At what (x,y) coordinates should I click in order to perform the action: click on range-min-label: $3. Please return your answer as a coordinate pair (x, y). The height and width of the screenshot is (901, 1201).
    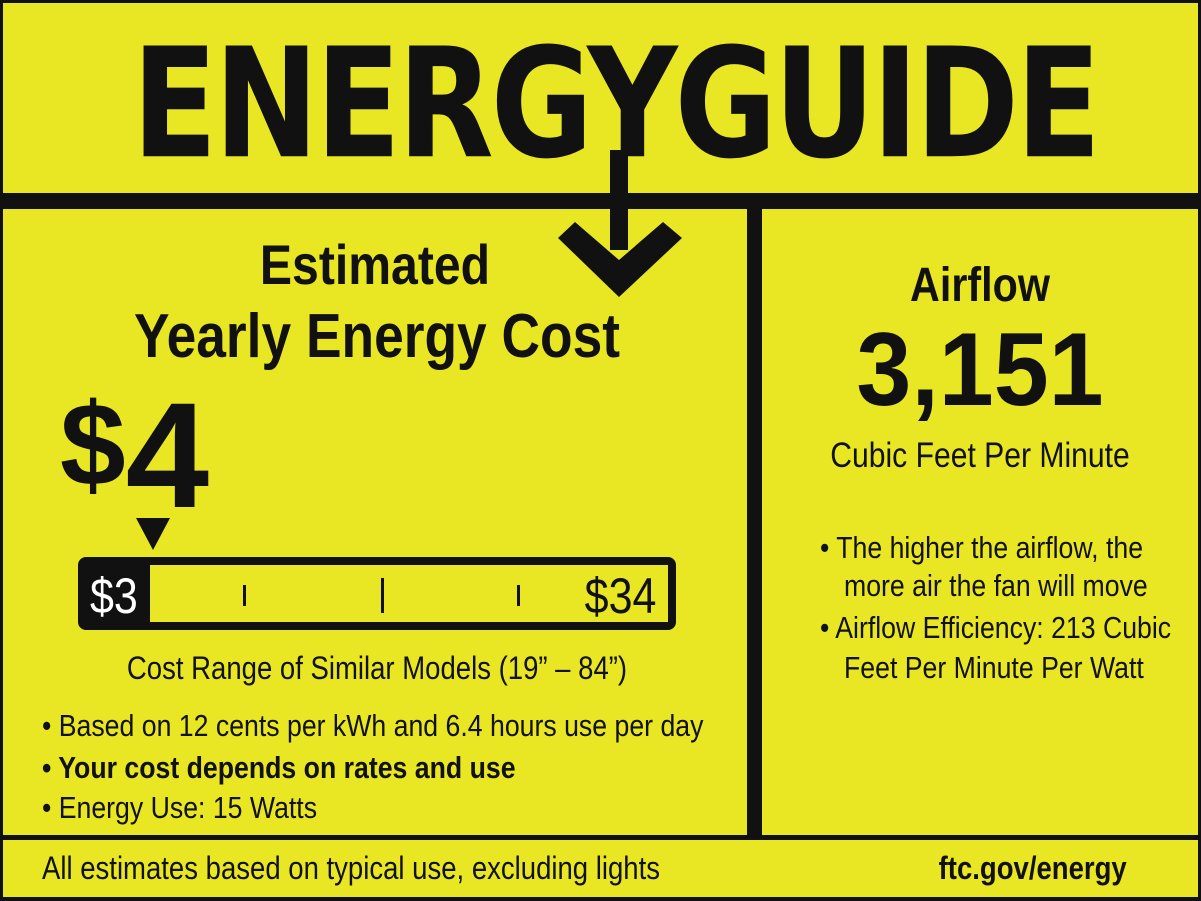
    Looking at the image, I should click on (114, 596).